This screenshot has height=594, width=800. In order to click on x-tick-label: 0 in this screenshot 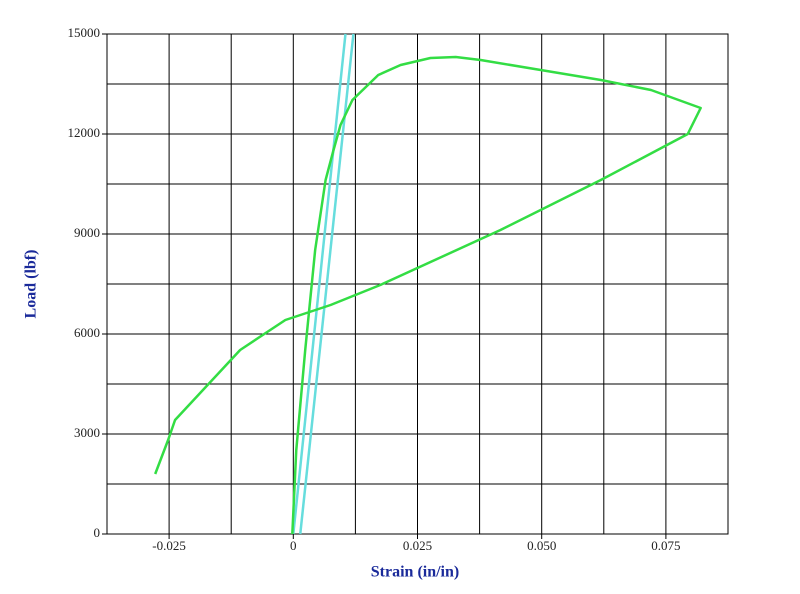, I will do `click(293, 545)`.